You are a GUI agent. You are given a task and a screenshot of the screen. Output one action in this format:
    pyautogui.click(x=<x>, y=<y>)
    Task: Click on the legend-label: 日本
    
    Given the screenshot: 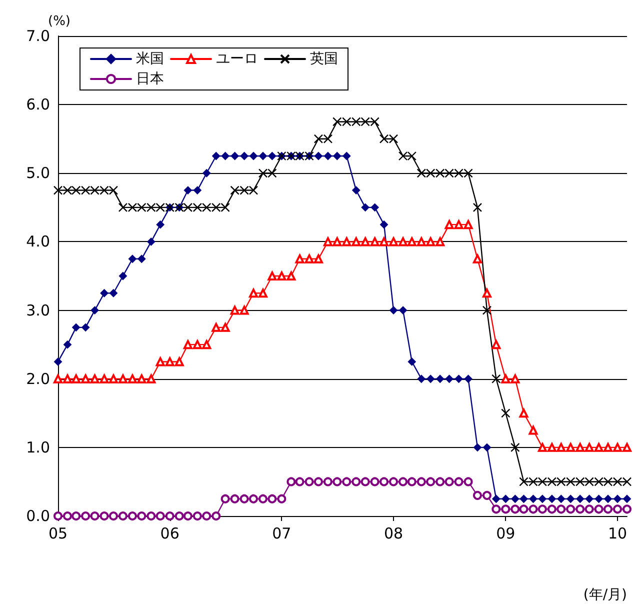 What is the action you would take?
    pyautogui.click(x=150, y=79)
    